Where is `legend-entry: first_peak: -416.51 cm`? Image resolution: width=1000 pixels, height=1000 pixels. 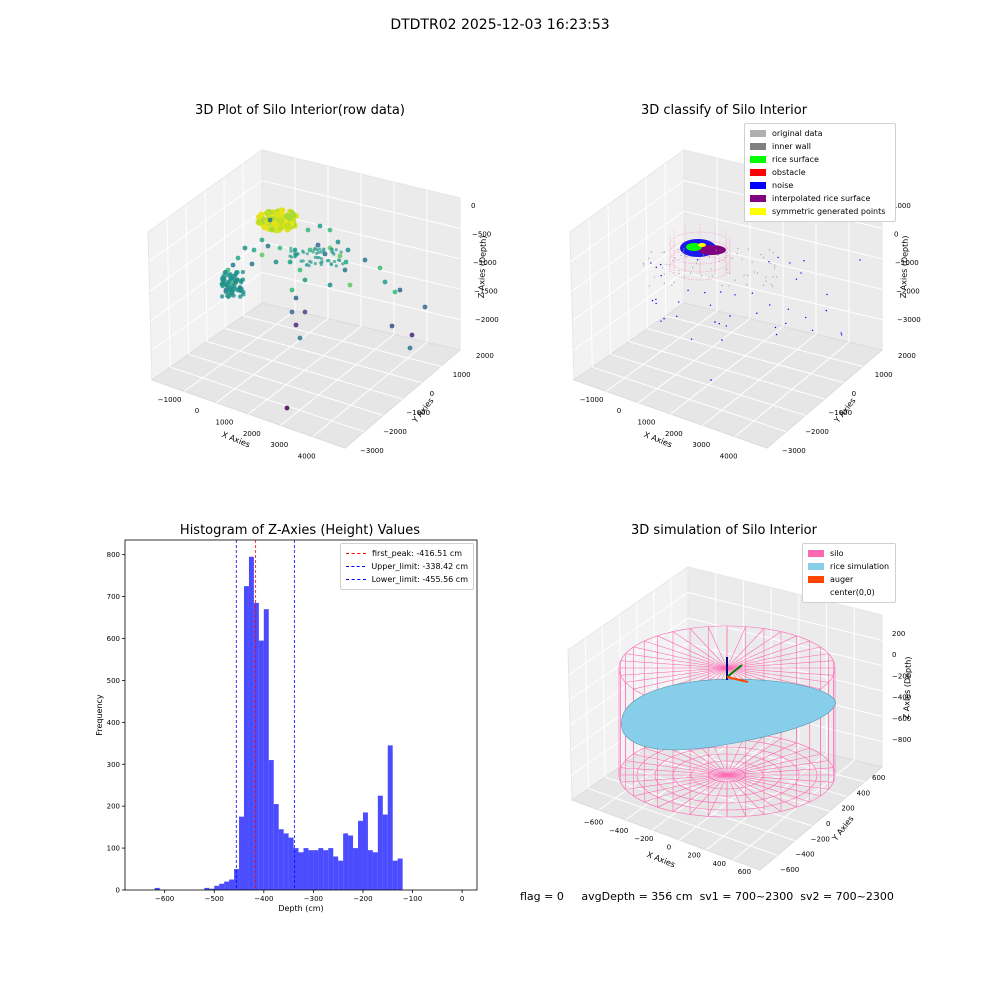
legend-entry: first_peak: -416.51 cm is located at coordinates (407, 553).